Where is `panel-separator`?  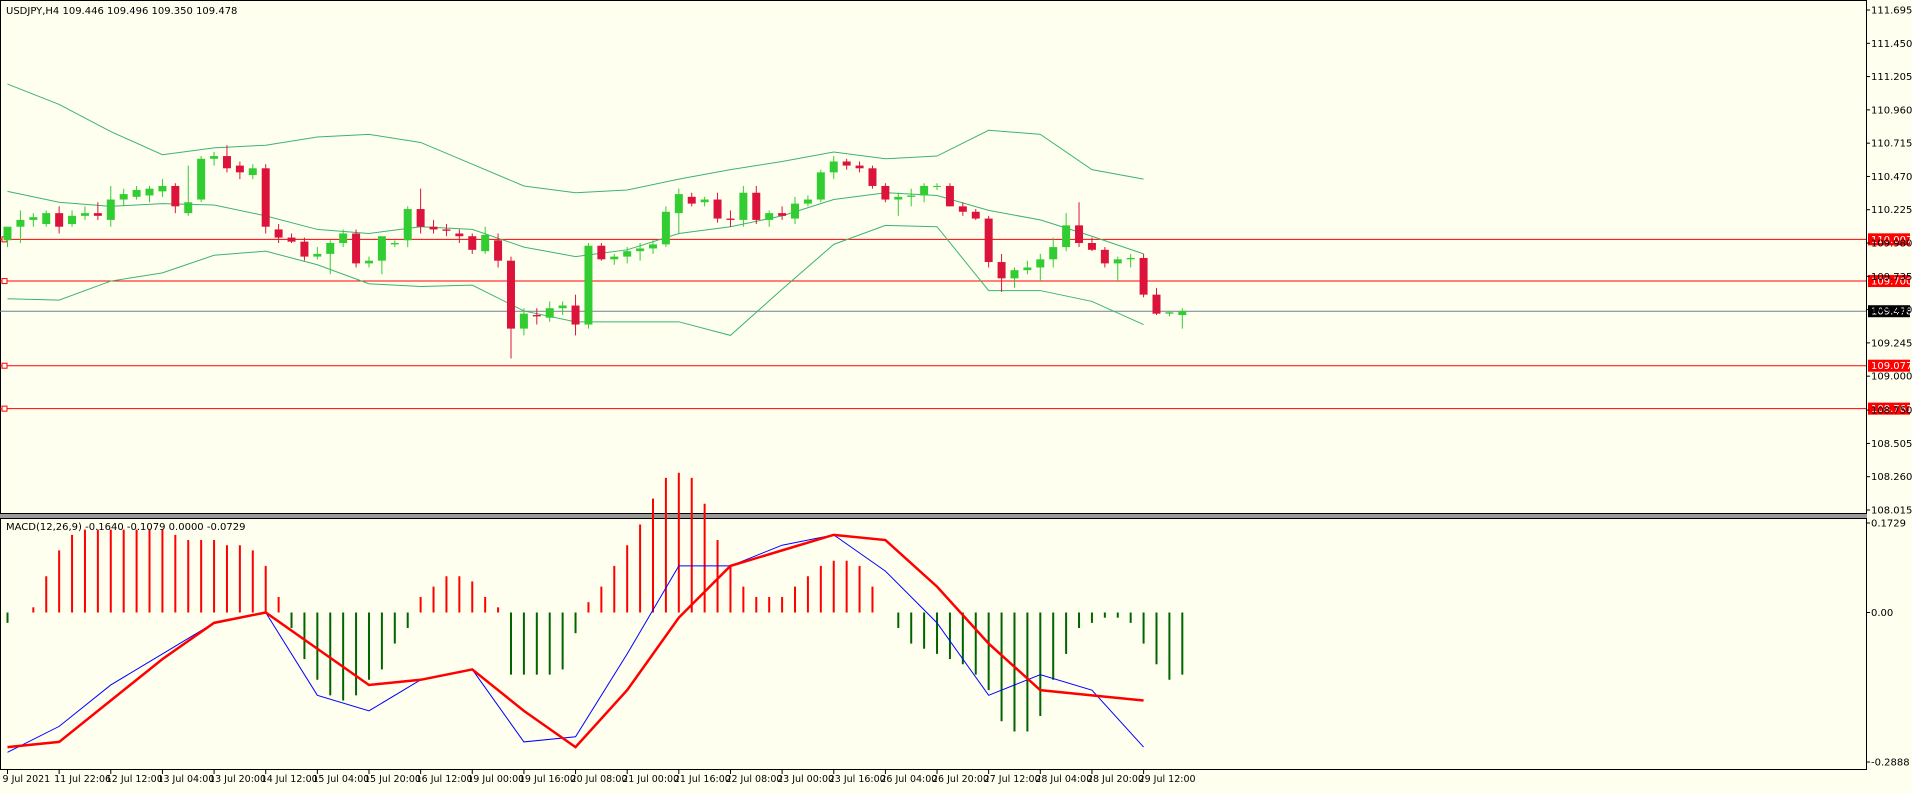 panel-separator is located at coordinates (933, 516).